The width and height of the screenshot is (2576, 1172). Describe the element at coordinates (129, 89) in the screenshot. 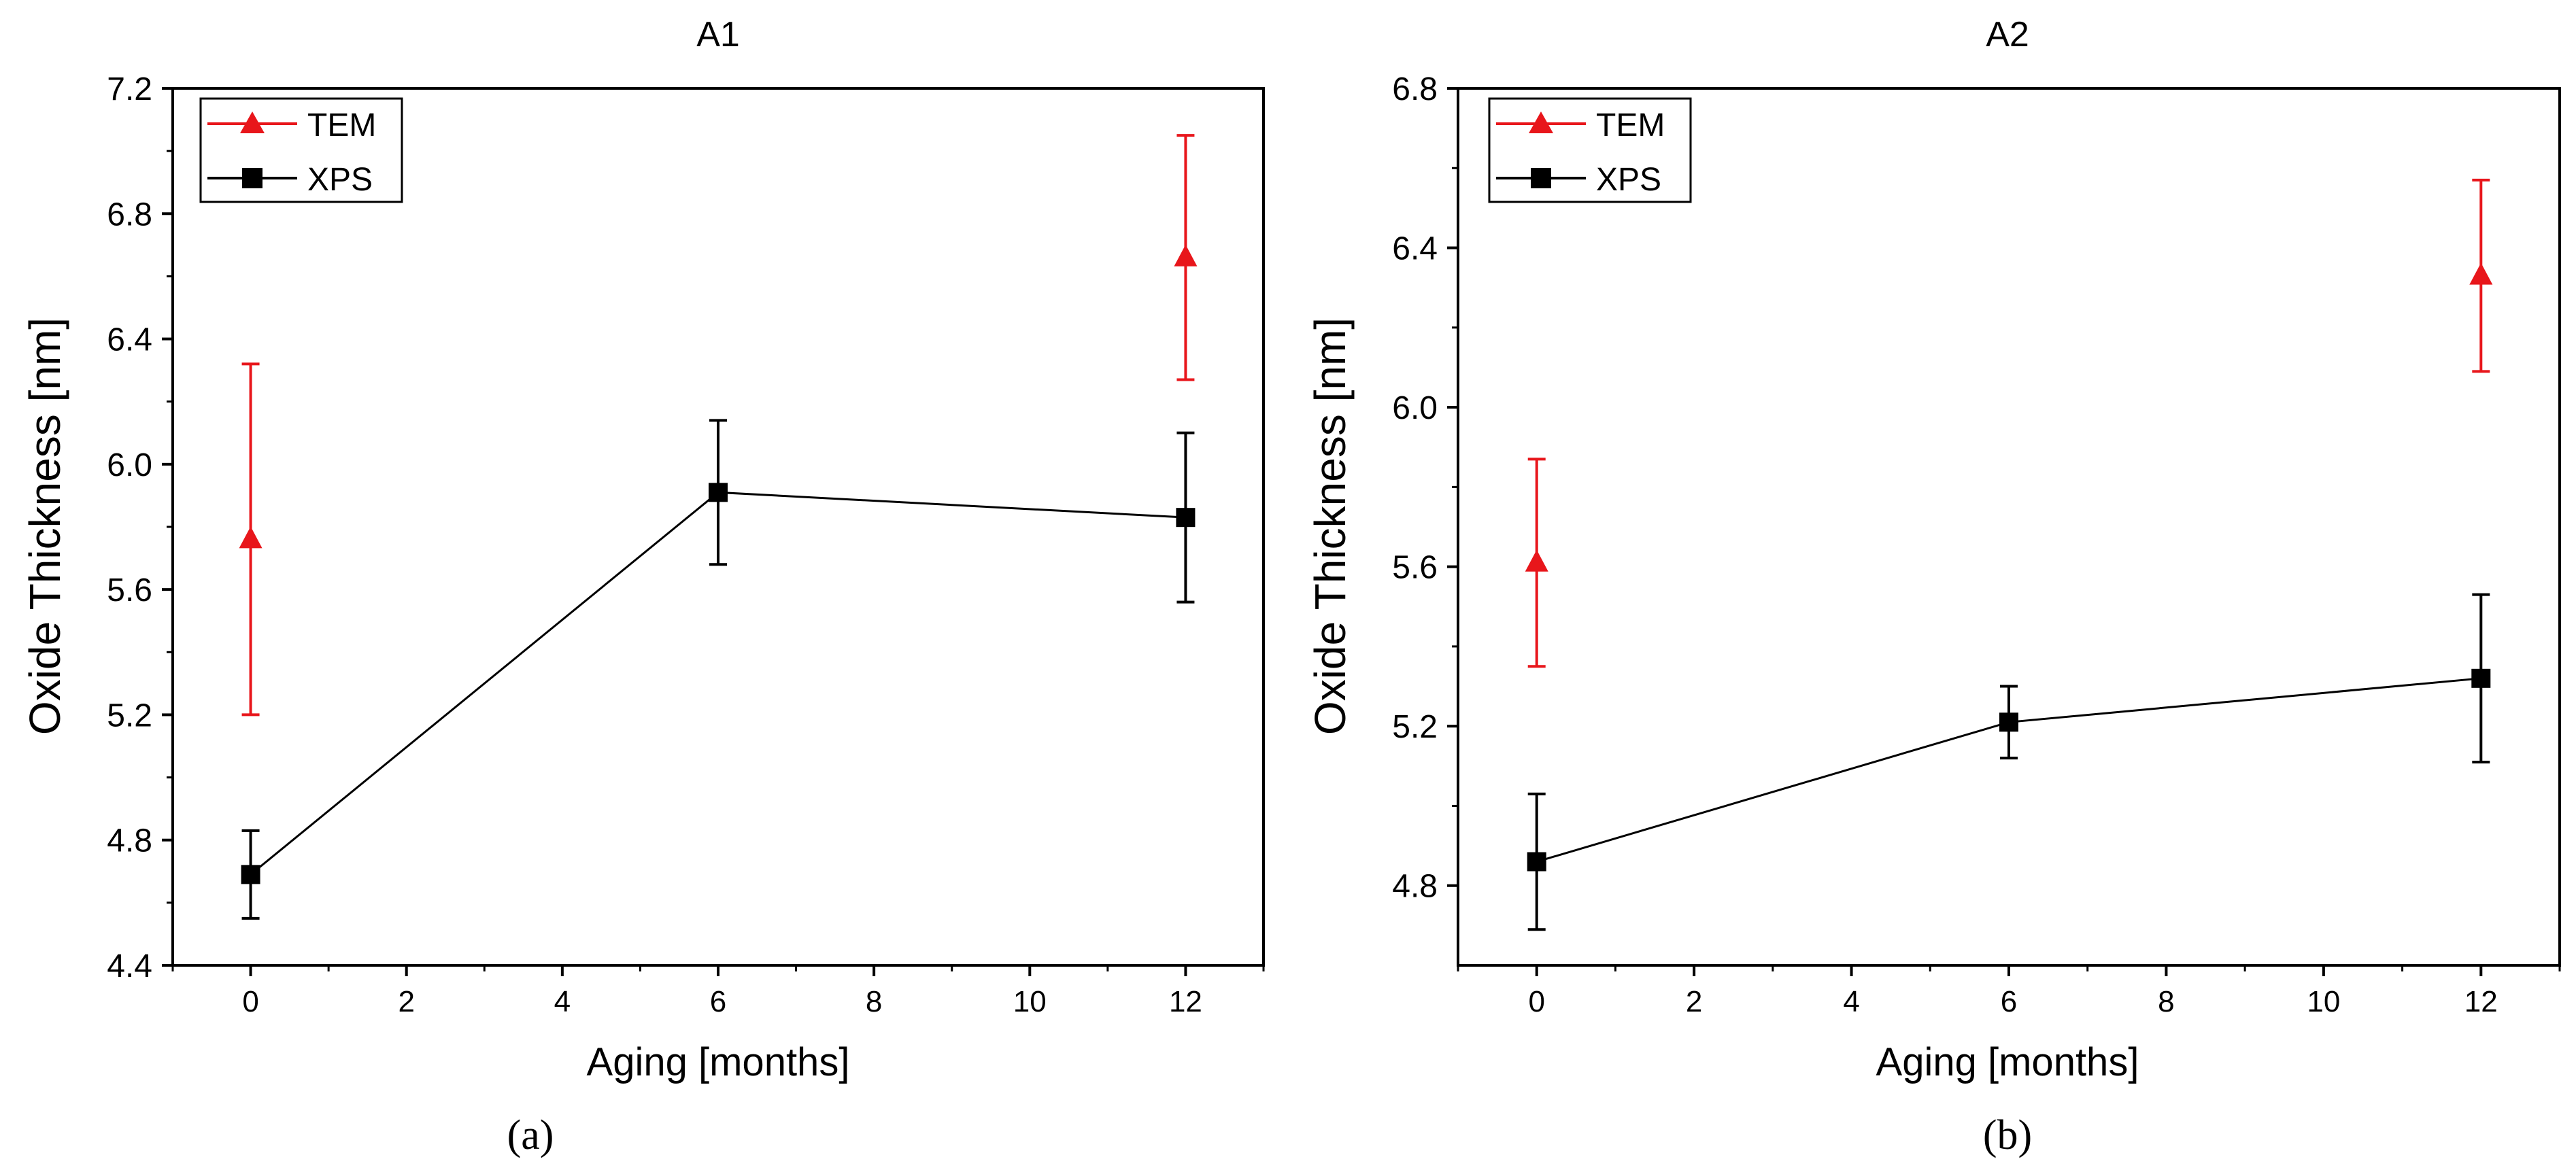

I see `y-tick-label: 7.2` at that location.